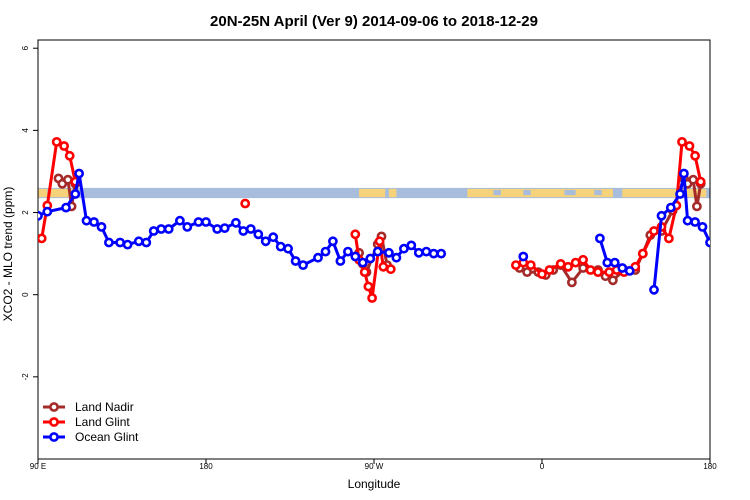 The width and height of the screenshot is (750, 500). What do you see at coordinates (373, 465) in the screenshot?
I see `x-axis: 90 E 180 90 W 0 180` at bounding box center [373, 465].